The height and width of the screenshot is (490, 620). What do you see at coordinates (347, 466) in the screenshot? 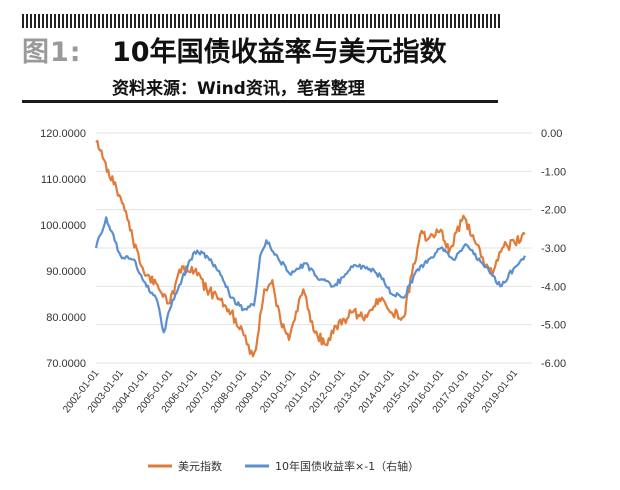
I see `legend-label: 10年国债收益率×-1（右轴）` at bounding box center [347, 466].